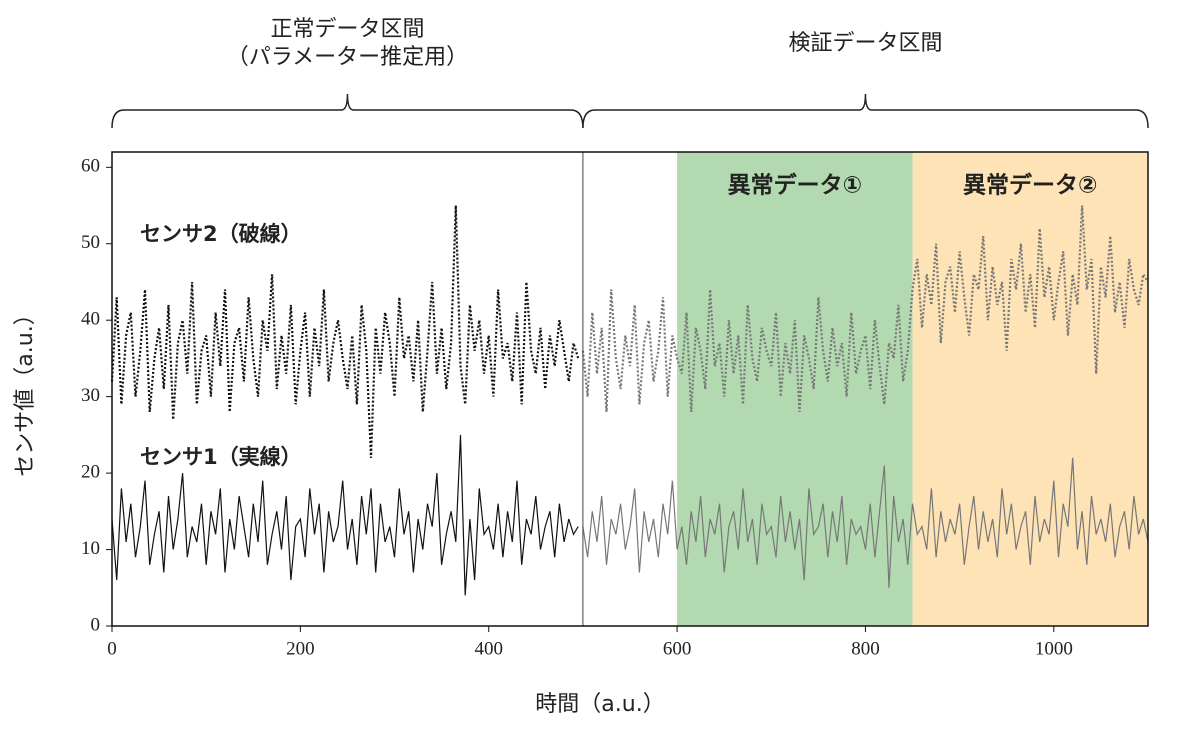 This screenshot has width=1200, height=730. What do you see at coordinates (90, 166) in the screenshot?
I see `y-tick-label: 60` at bounding box center [90, 166].